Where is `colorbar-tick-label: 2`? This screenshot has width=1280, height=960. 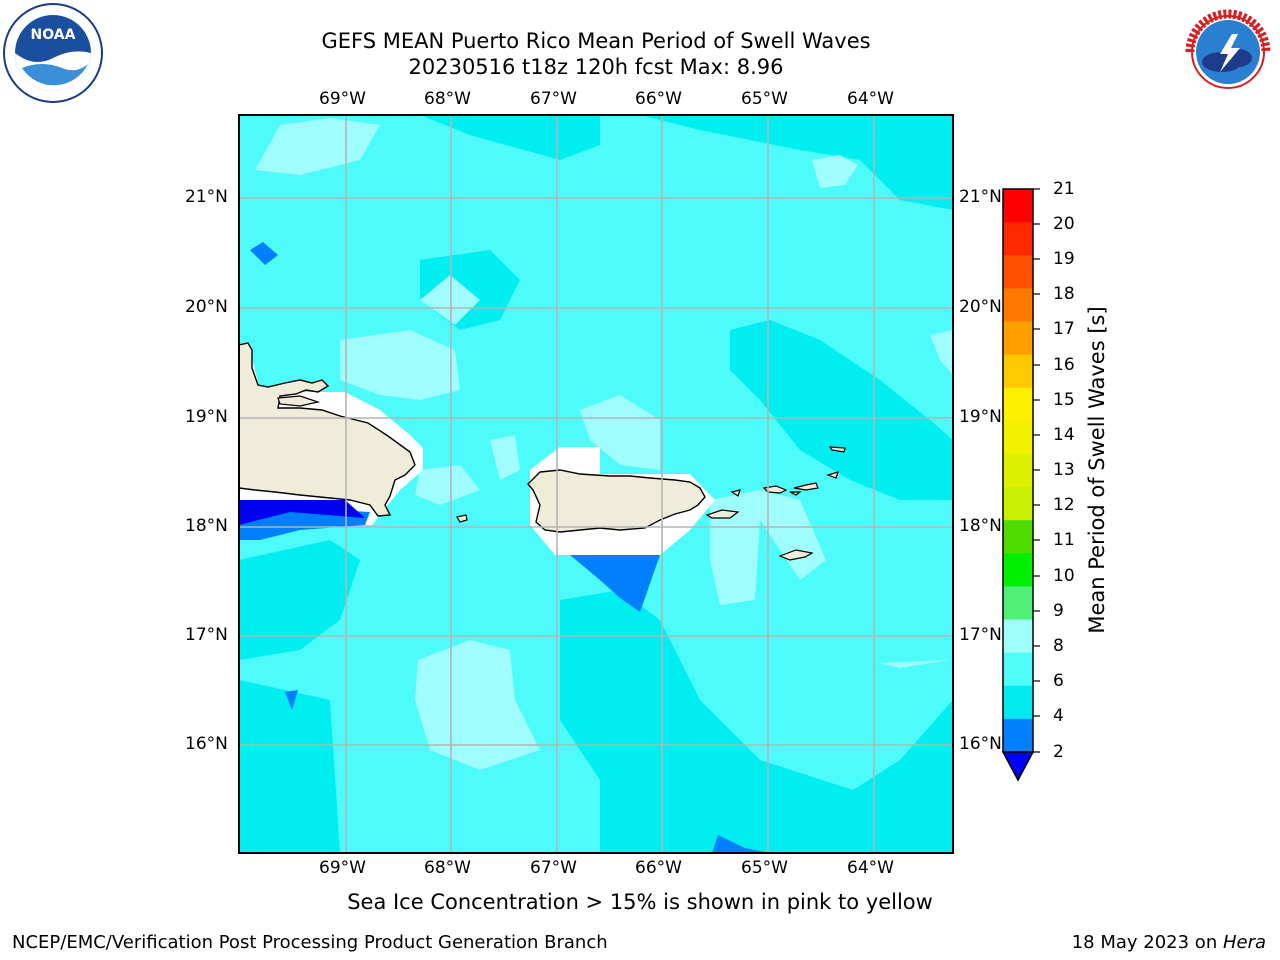 colorbar-tick-label: 2 is located at coordinates (1058, 752).